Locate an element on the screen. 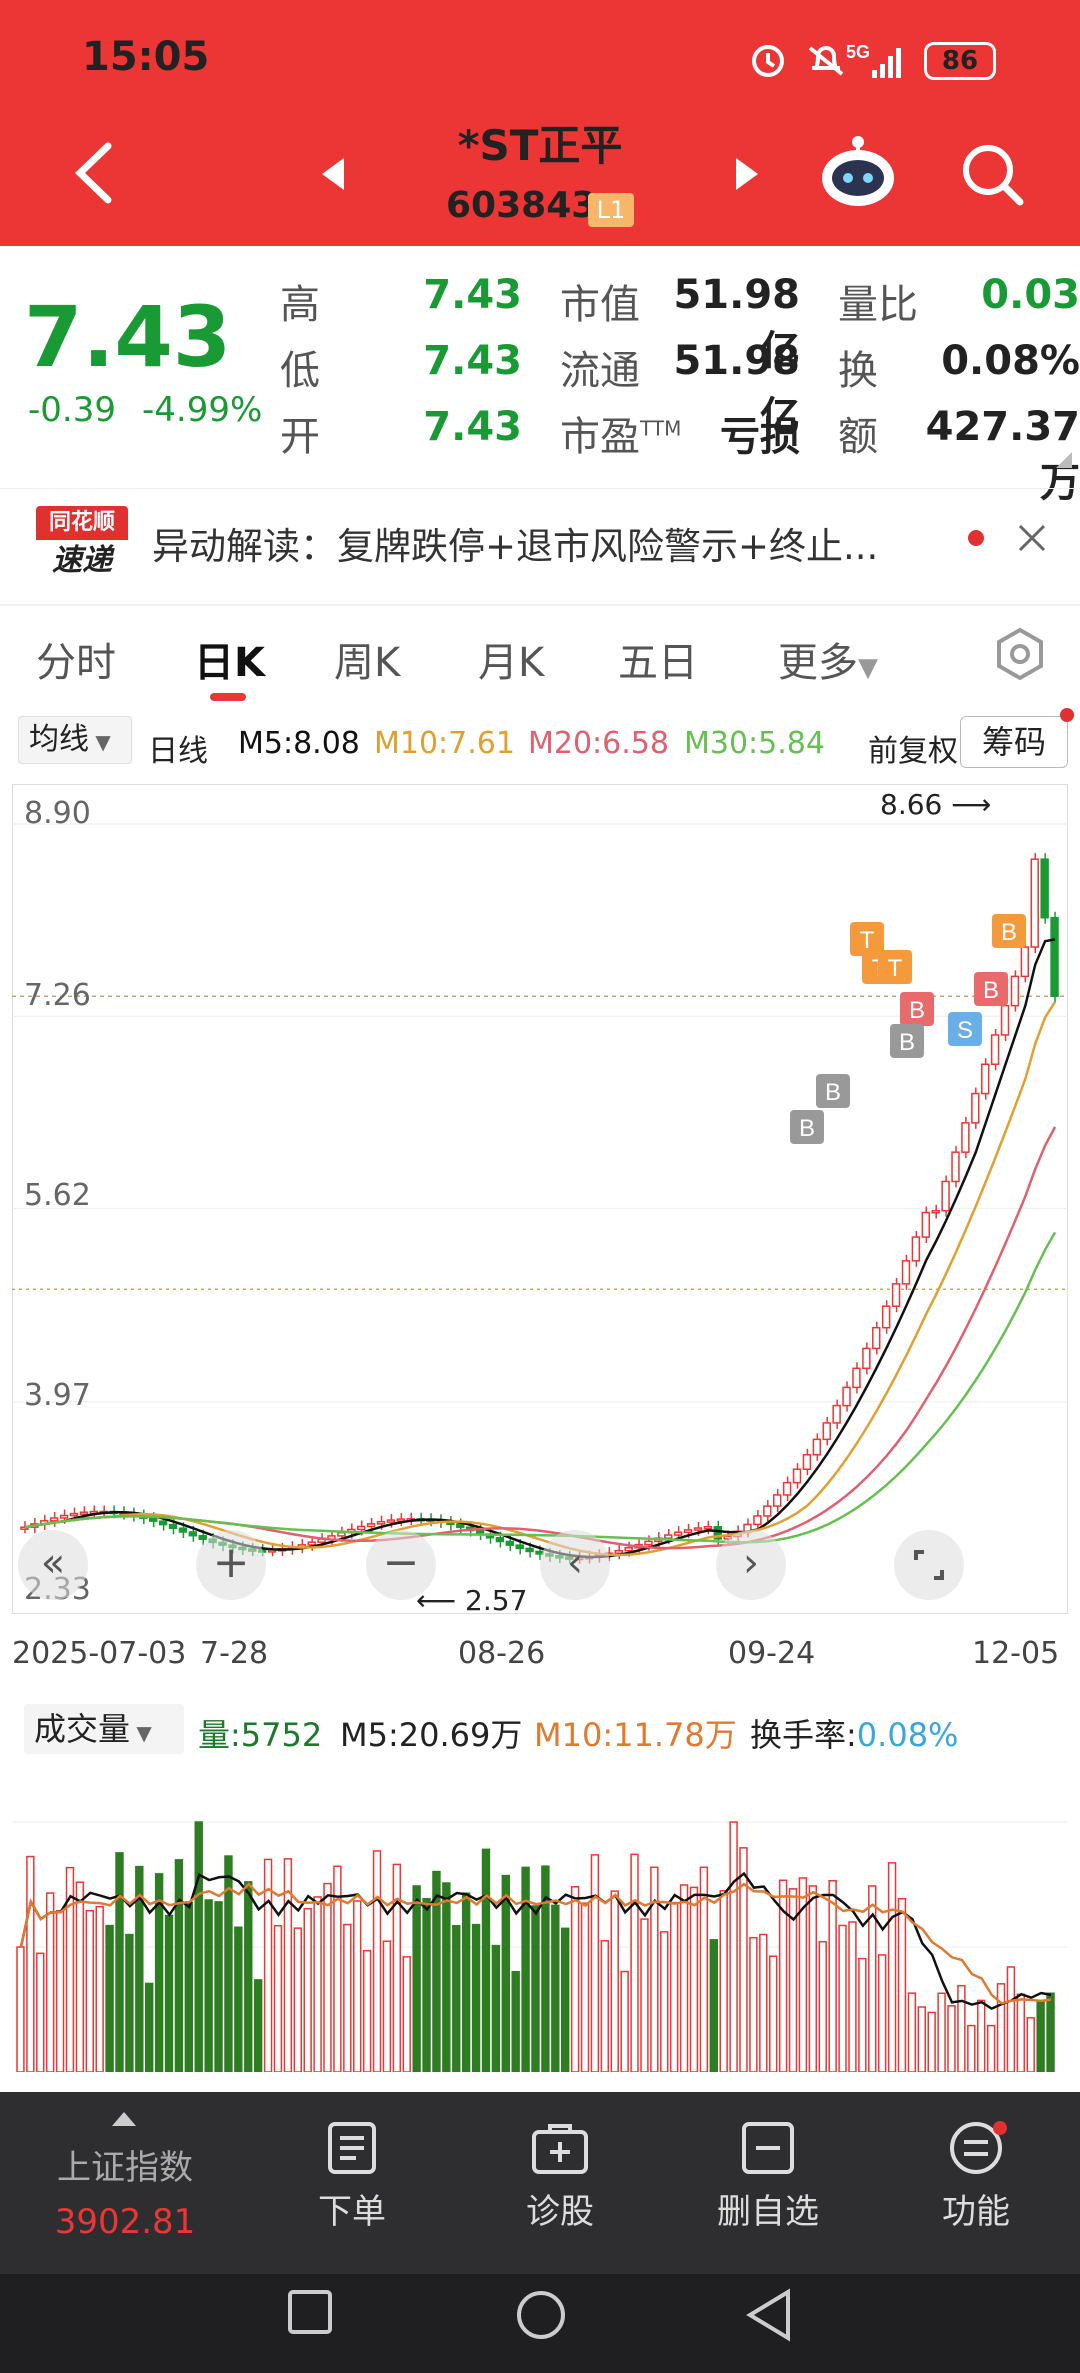 The width and height of the screenshot is (1080, 2373). scroll-right-icon: › is located at coordinates (751, 1565).